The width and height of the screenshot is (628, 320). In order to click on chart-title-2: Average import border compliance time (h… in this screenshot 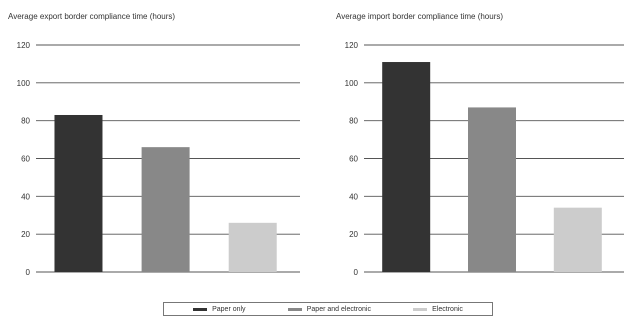, I will do `click(419, 16)`.